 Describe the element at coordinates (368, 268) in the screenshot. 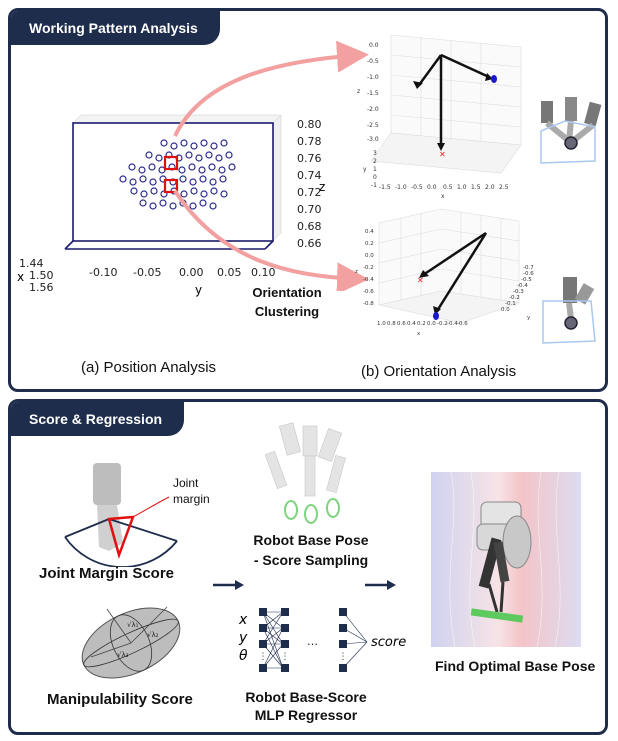

I see `z-tick: -0.2` at that location.